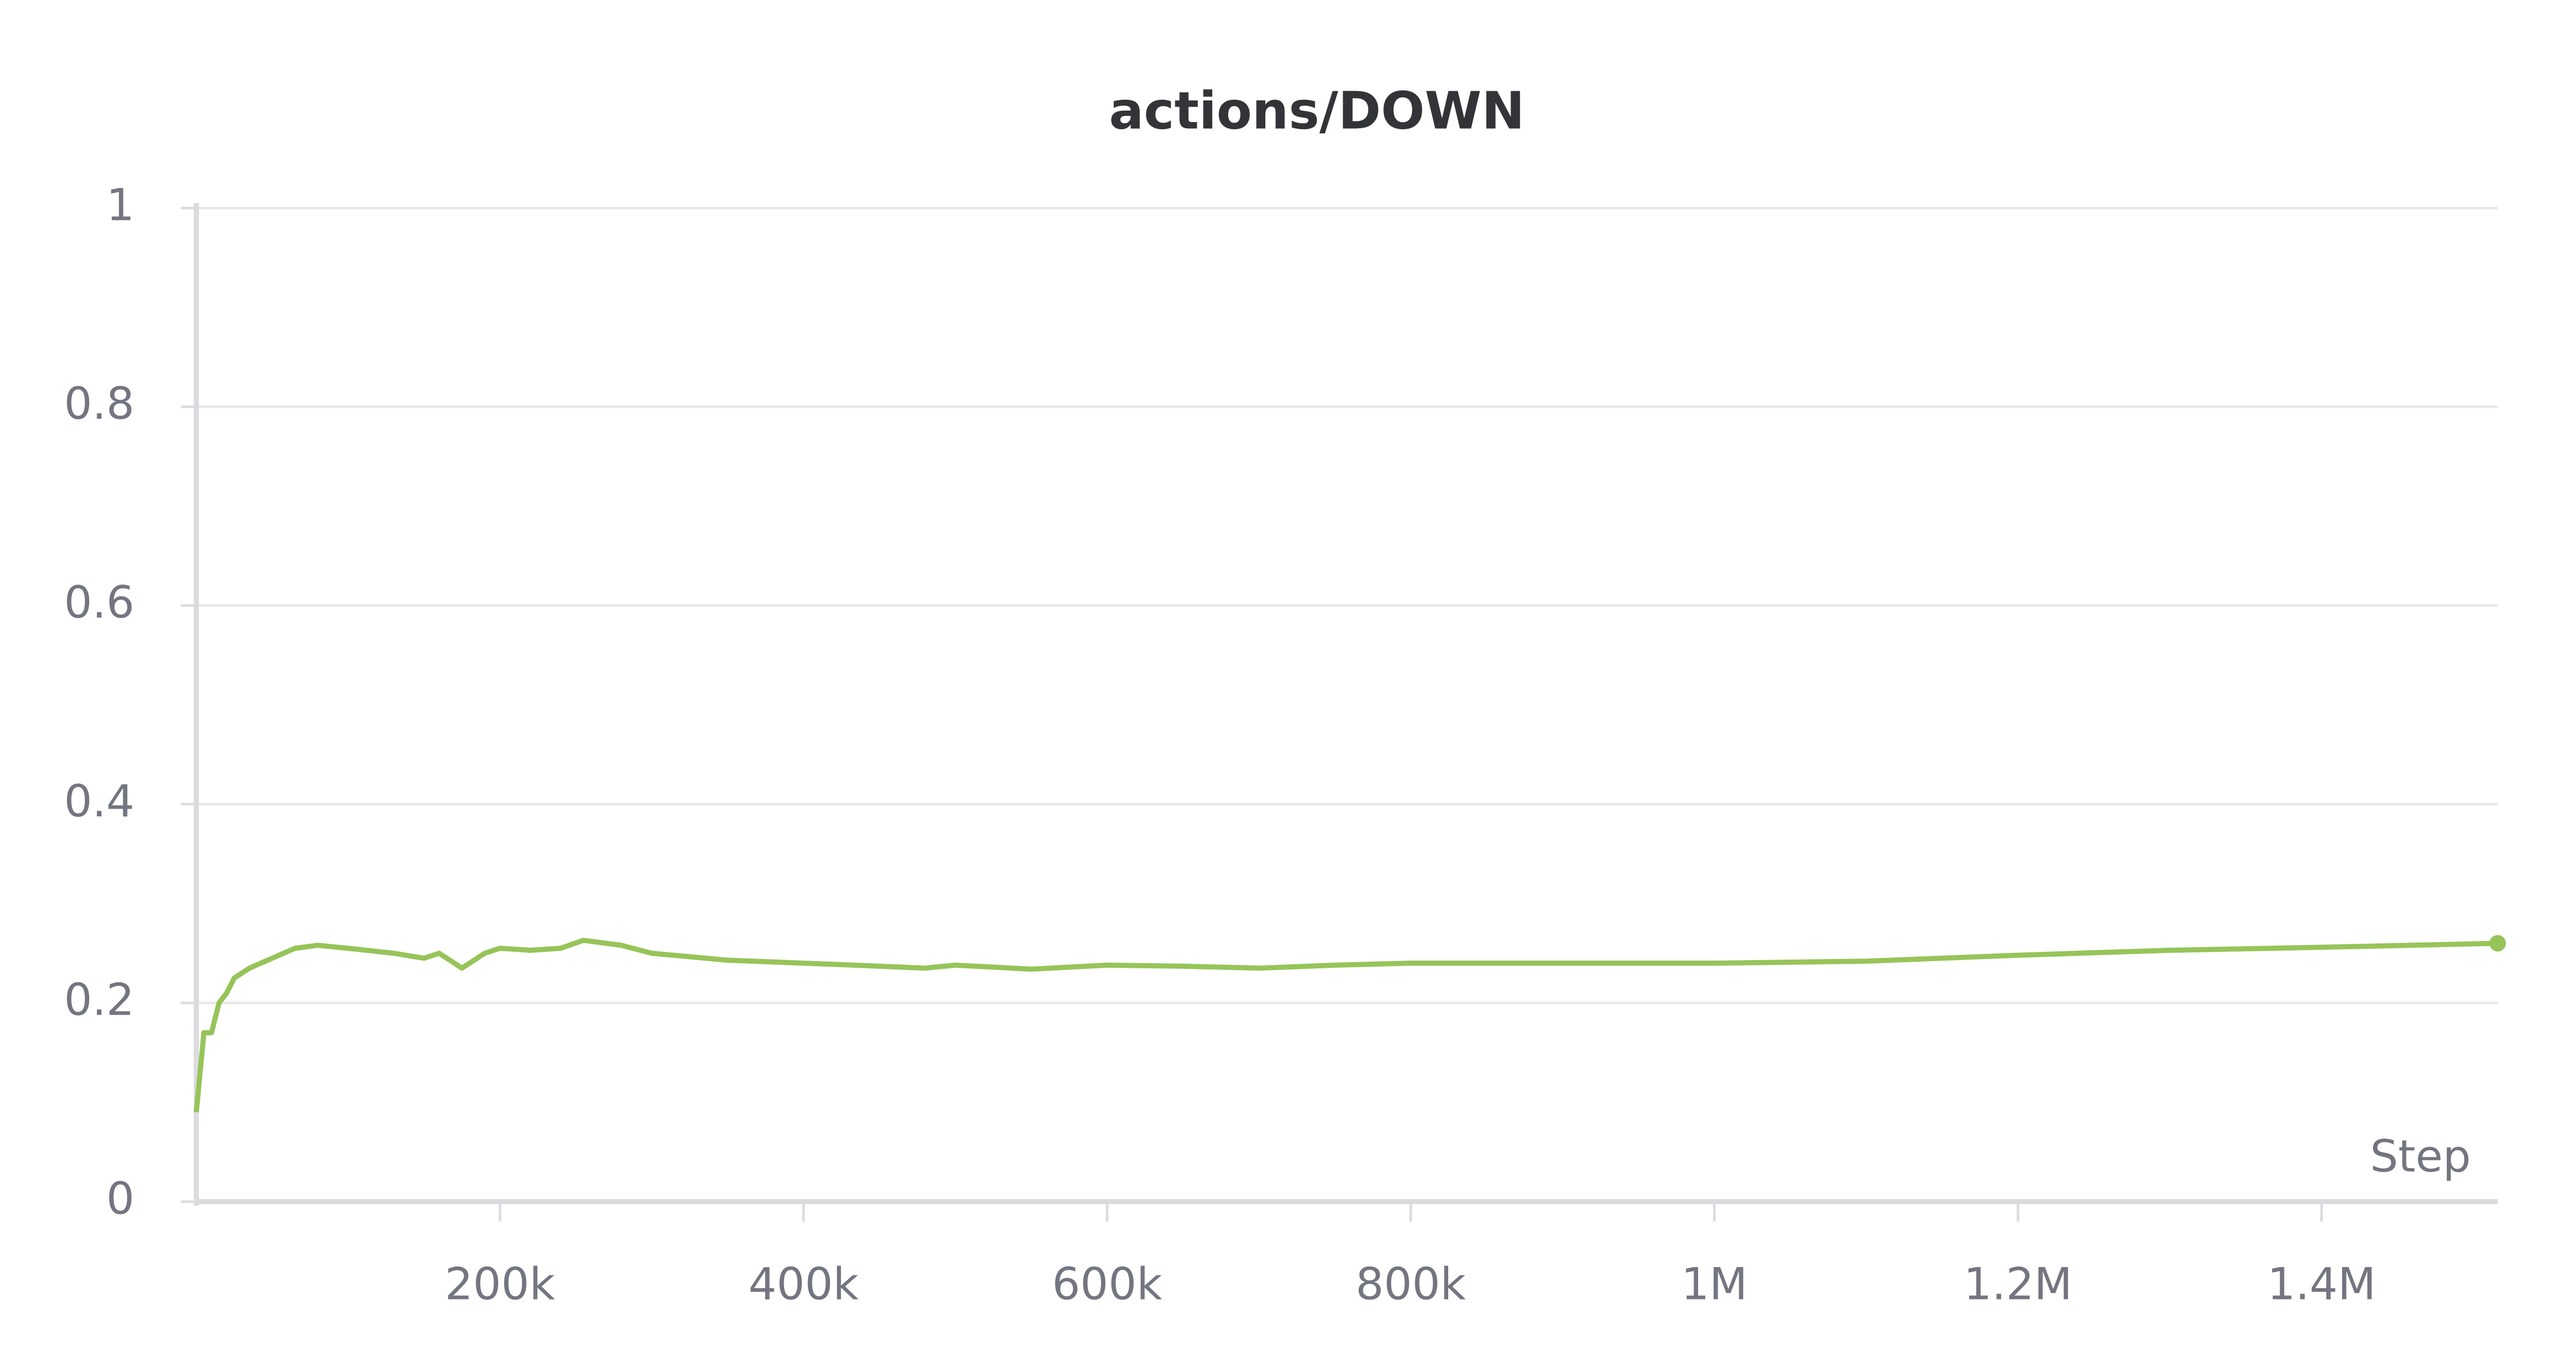 The height and width of the screenshot is (1368, 2576). I want to click on x-tick-label: 600k, so click(1107, 1284).